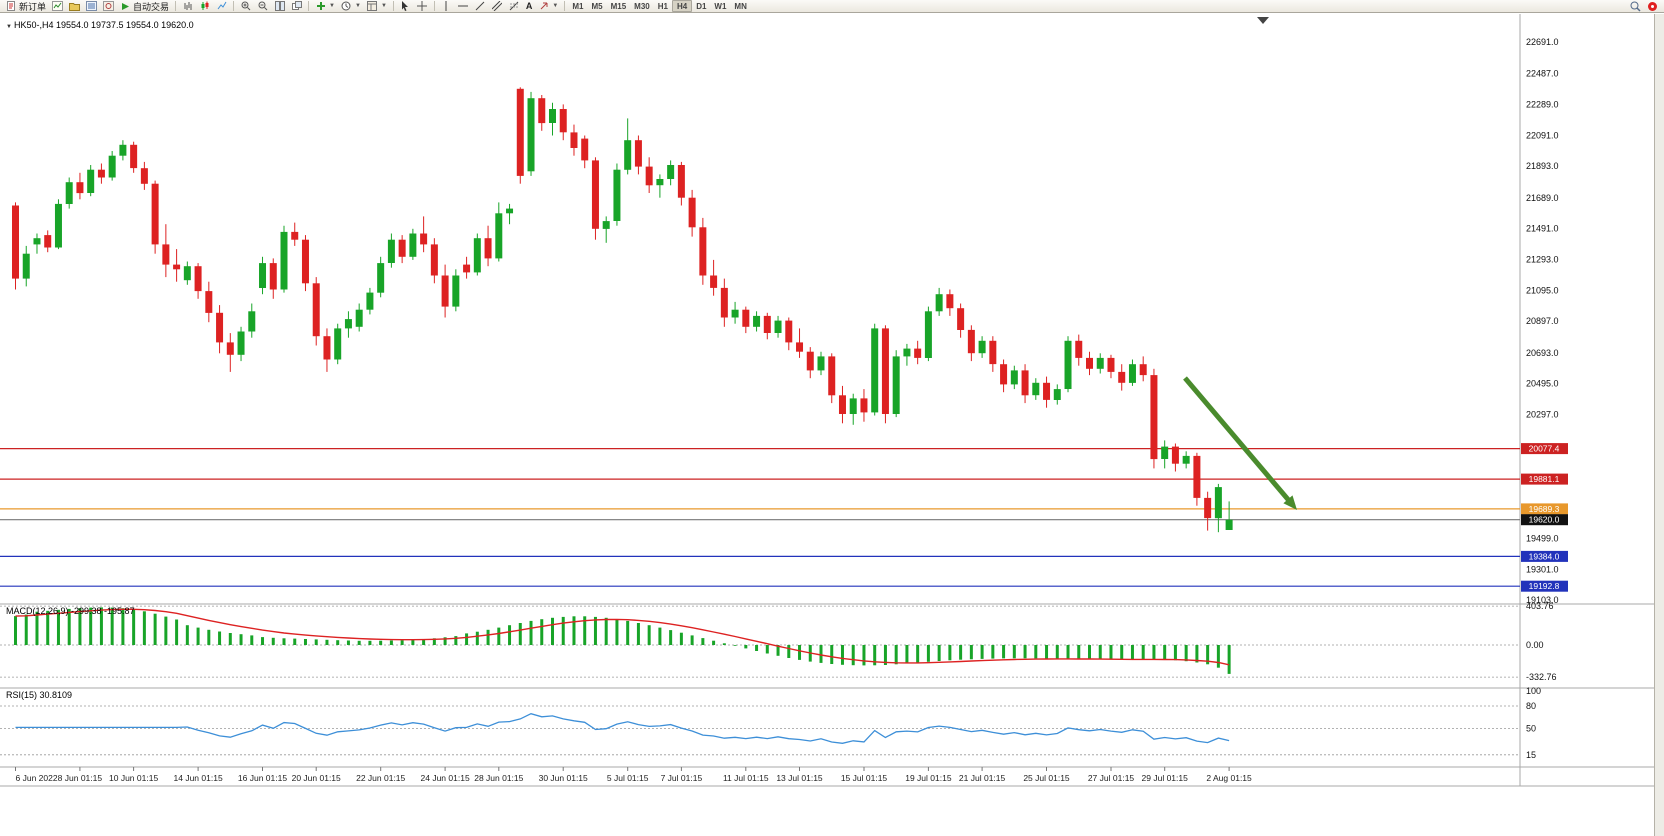 The height and width of the screenshot is (836, 1664). What do you see at coordinates (497, 6) in the screenshot?
I see `channel-button` at bounding box center [497, 6].